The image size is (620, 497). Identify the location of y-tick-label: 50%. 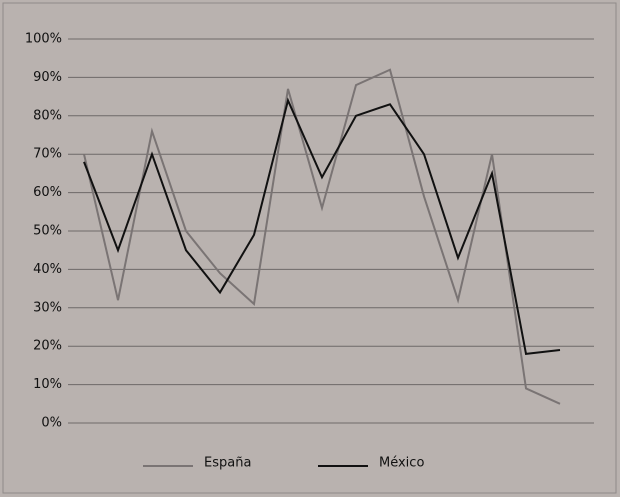
(47, 231).